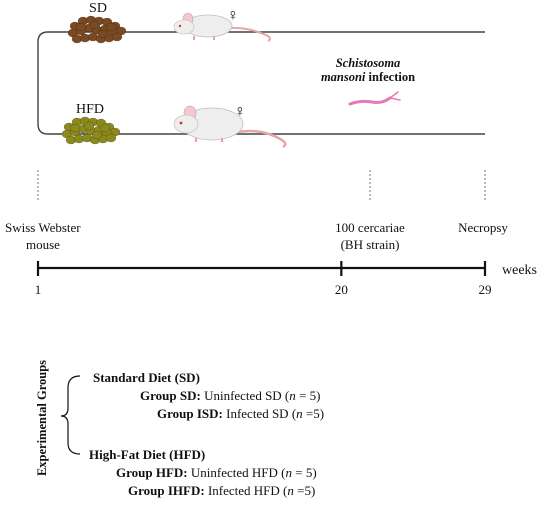 Image resolution: width=550 pixels, height=505 pixels. I want to click on infection-label-line2: mansoni infection, so click(368, 77).